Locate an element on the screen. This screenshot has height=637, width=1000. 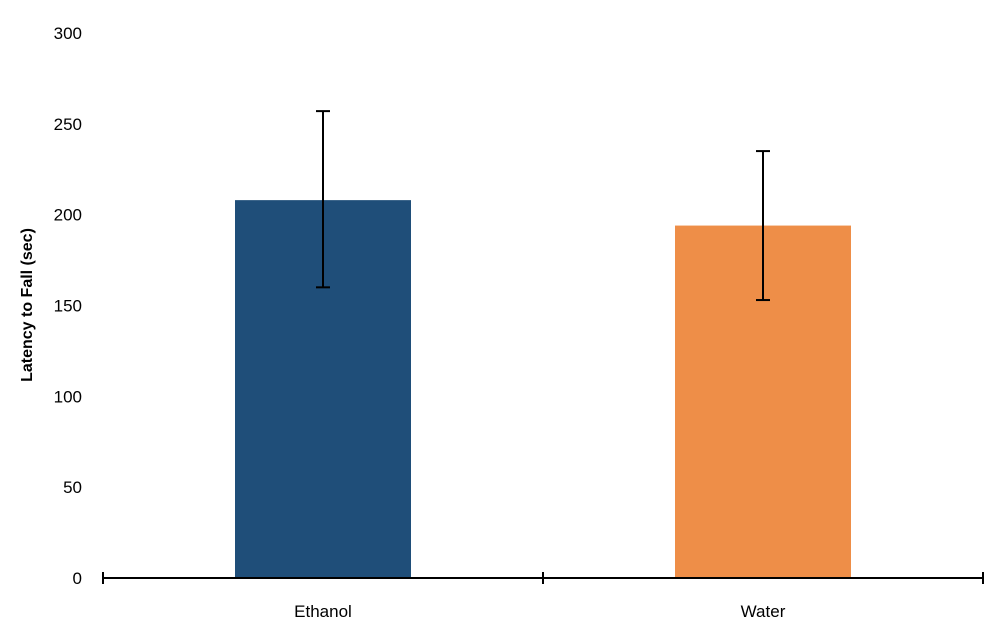
y-tick-label: 100 is located at coordinates (68, 396).